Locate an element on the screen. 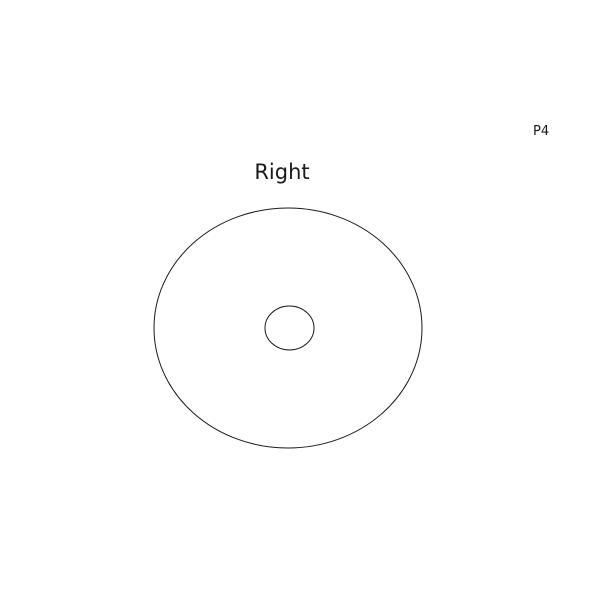  view-label: Right is located at coordinates (282, 172).